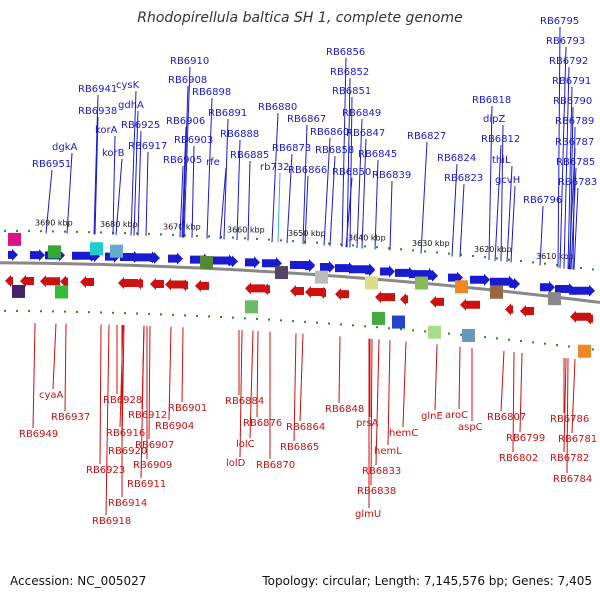  I want to click on top-gene-label: RB6951, so click(51, 164).